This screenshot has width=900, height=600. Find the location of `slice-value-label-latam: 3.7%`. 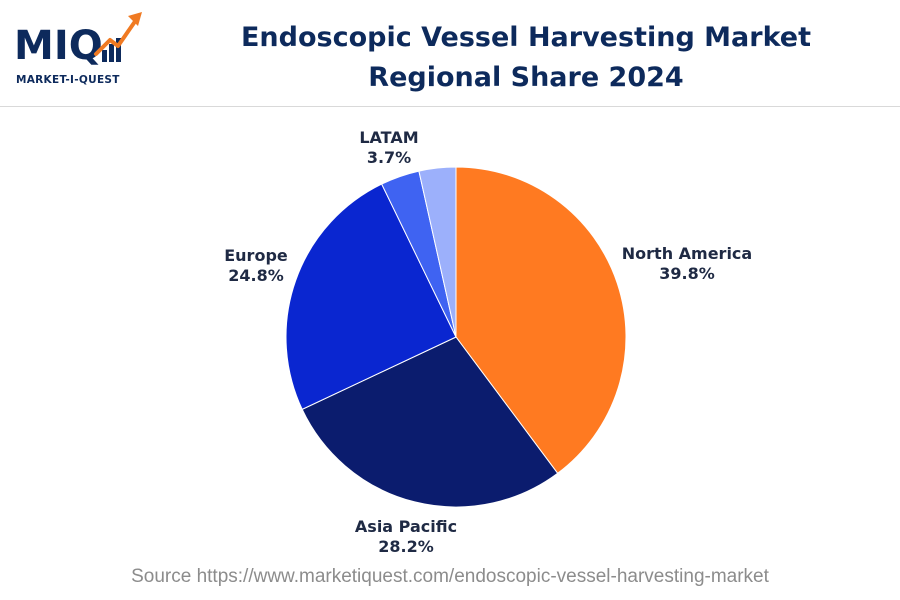

slice-value-label-latam: 3.7% is located at coordinates (389, 157).